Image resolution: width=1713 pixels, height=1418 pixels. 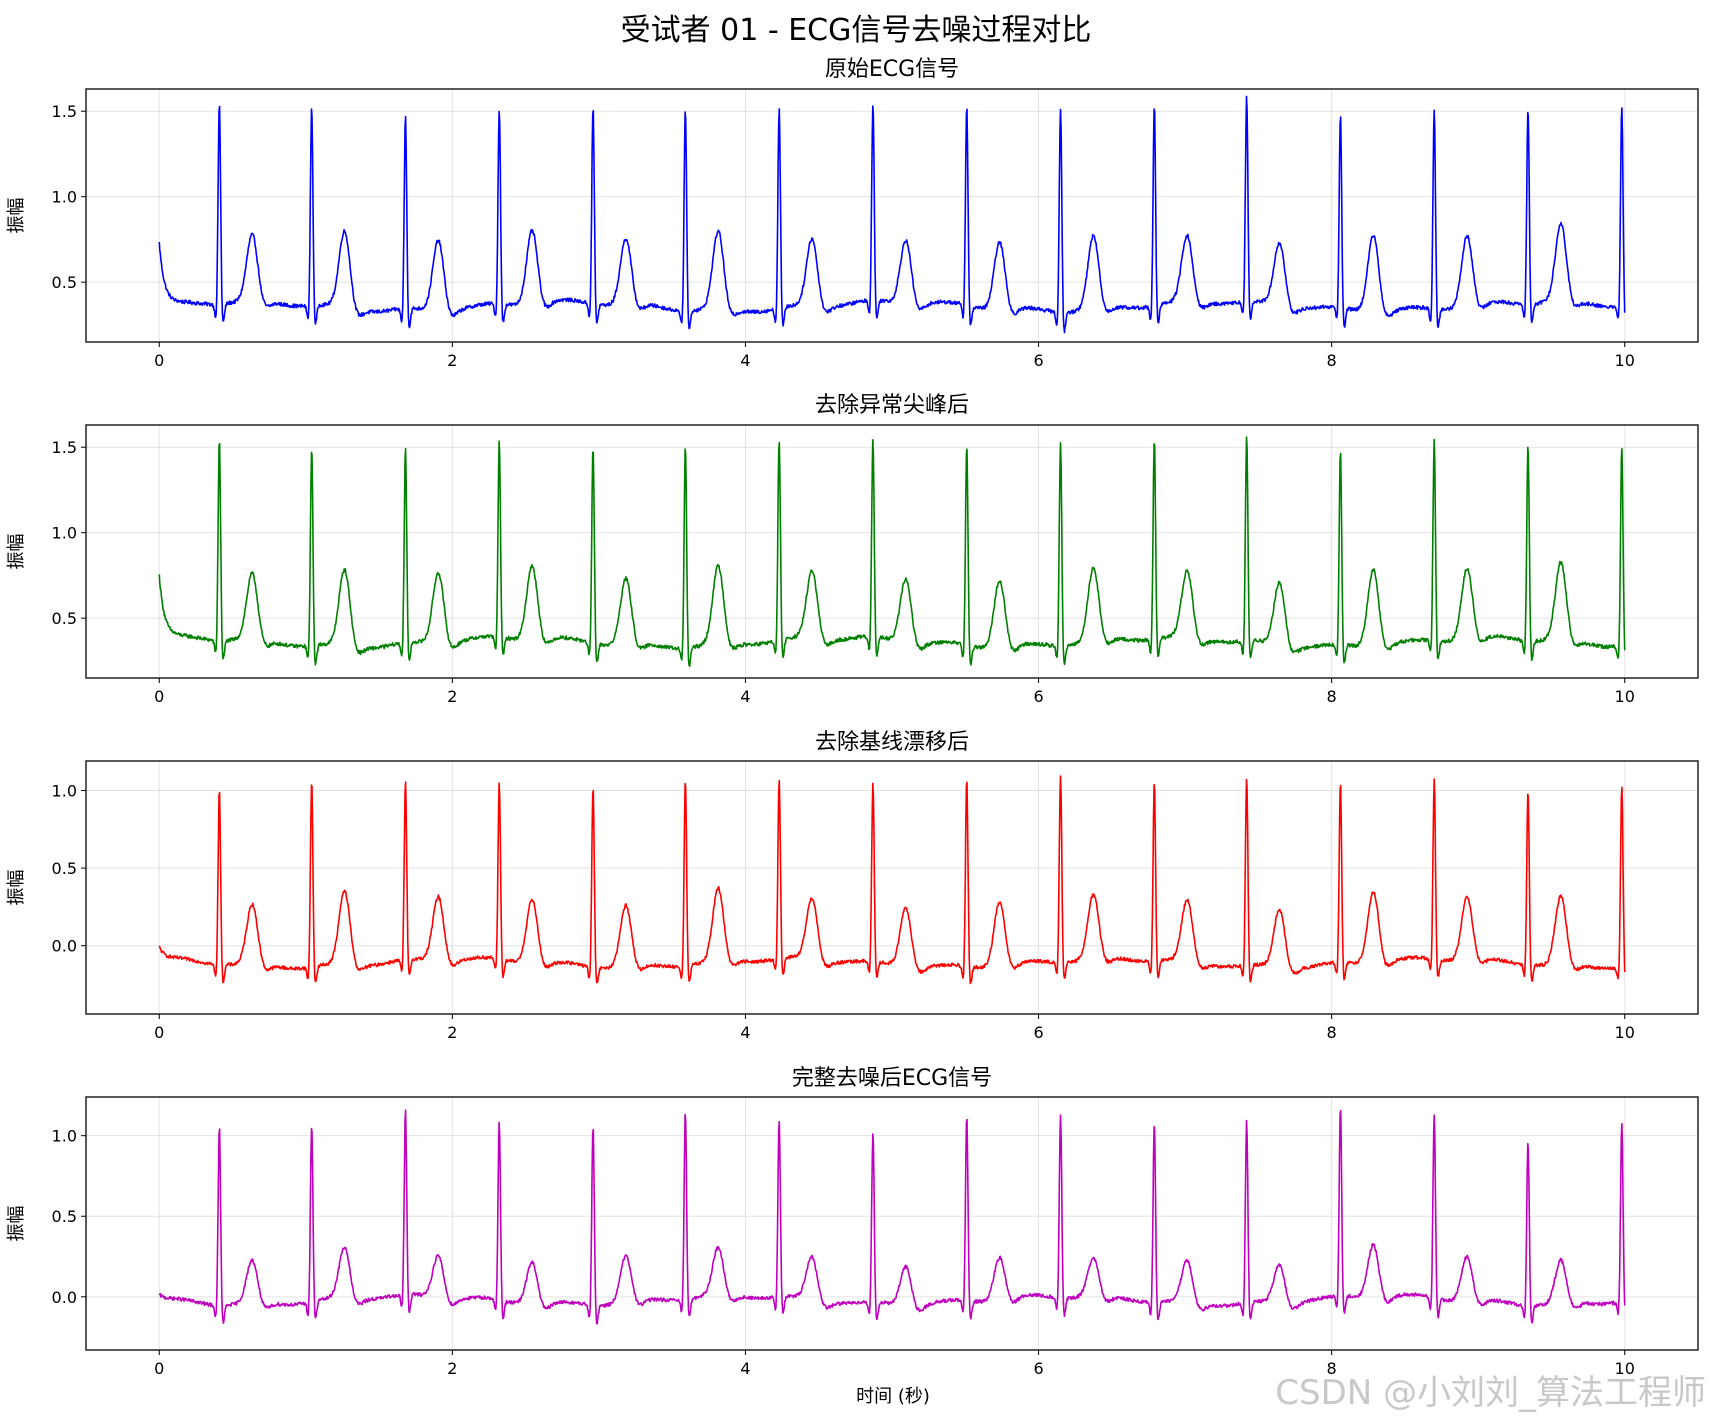 What do you see at coordinates (893, 1396) in the screenshot?
I see `x-axis-label: 时间 (秒)` at bounding box center [893, 1396].